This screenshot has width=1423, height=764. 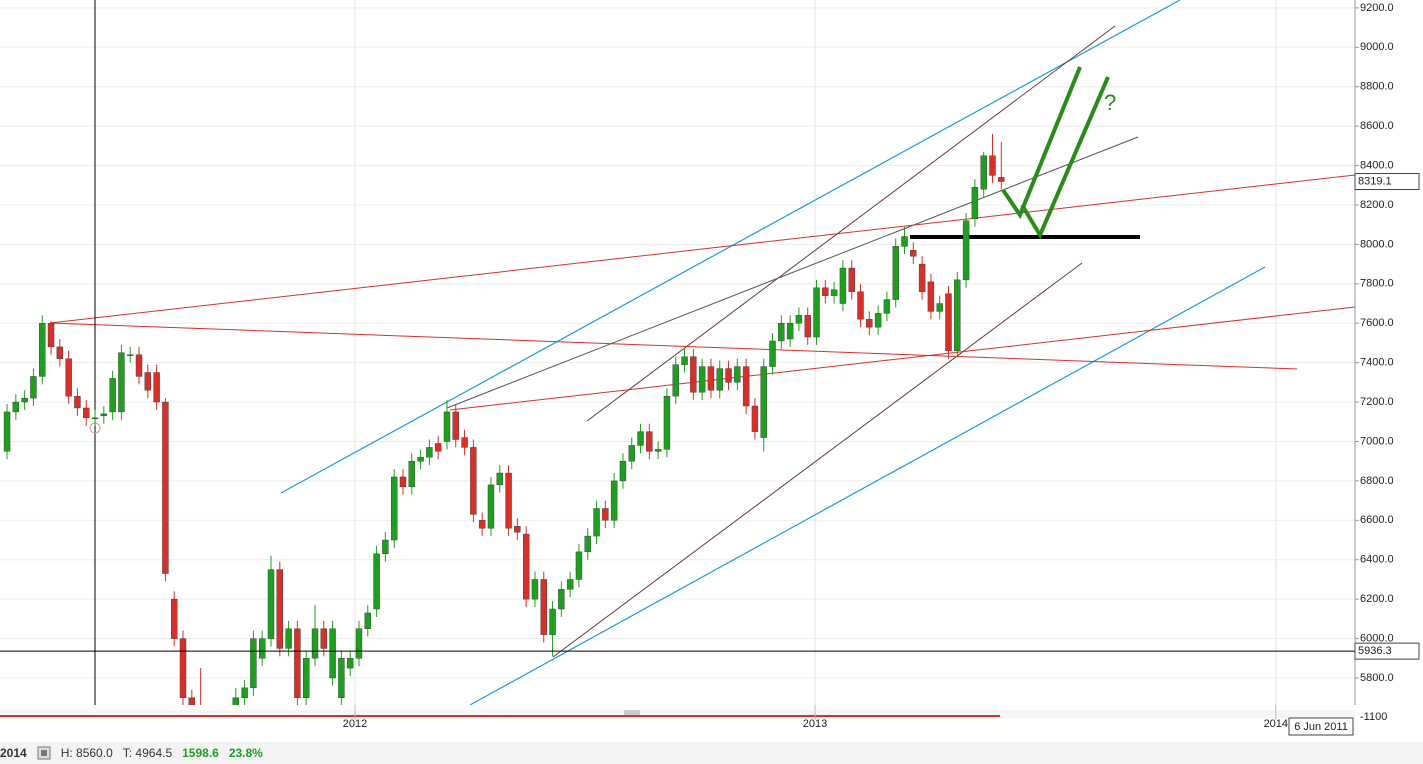 I want to click on status-high: H: 8560.0, so click(x=86, y=753).